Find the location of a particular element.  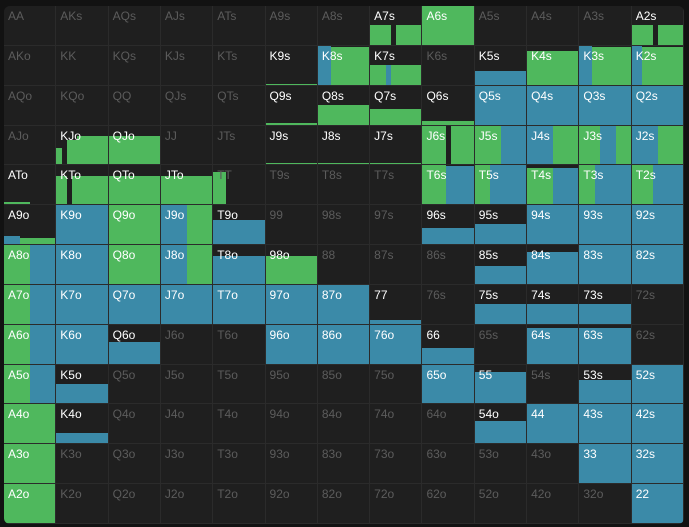

hand-cell: 82s is located at coordinates (657, 265).